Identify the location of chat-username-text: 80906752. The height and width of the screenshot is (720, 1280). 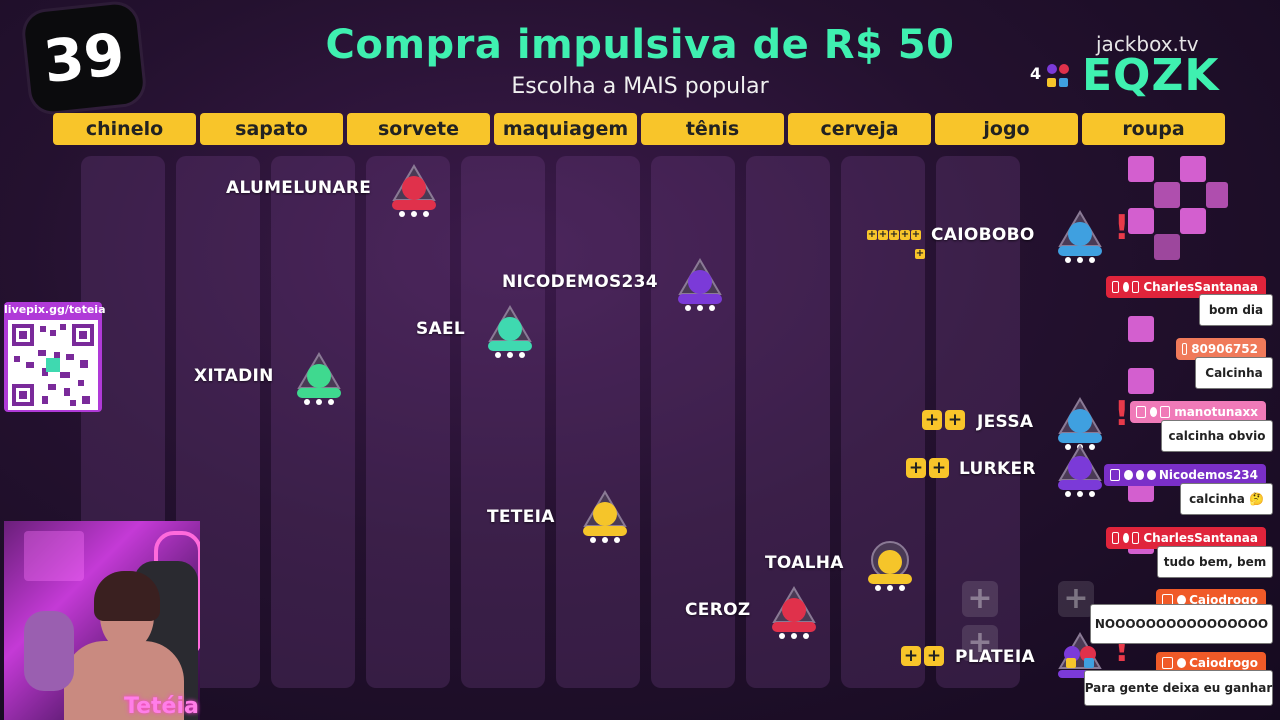
(1224, 349).